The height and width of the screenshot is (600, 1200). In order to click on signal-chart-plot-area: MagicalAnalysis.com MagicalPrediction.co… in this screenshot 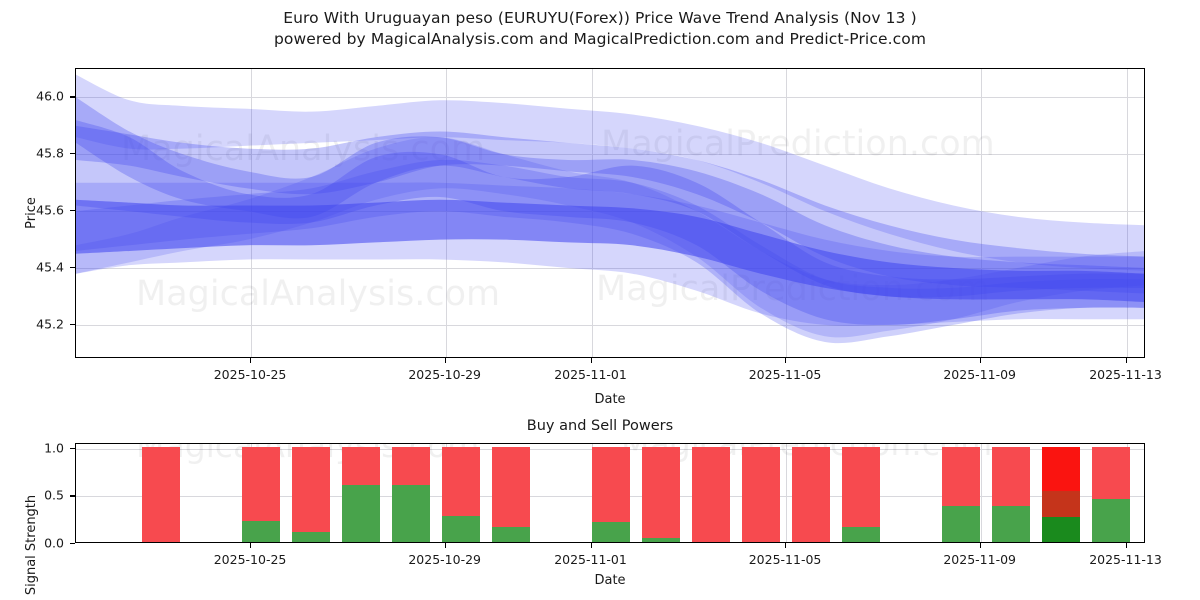, I will do `click(610, 493)`.